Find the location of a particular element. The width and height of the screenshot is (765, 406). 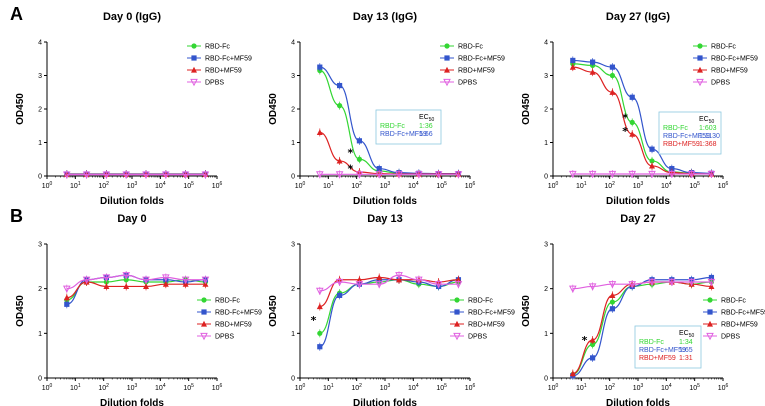

ec50-box is located at coordinates (408, 127).